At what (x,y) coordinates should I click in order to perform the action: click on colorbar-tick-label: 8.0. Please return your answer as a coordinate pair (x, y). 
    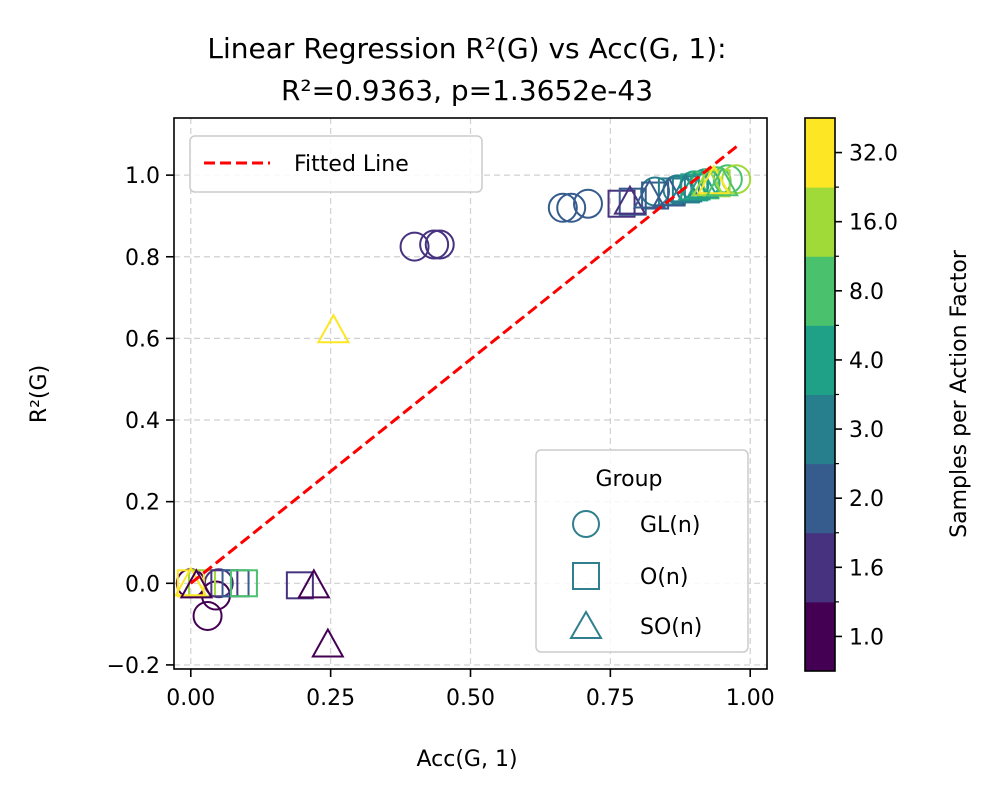
    Looking at the image, I should click on (866, 292).